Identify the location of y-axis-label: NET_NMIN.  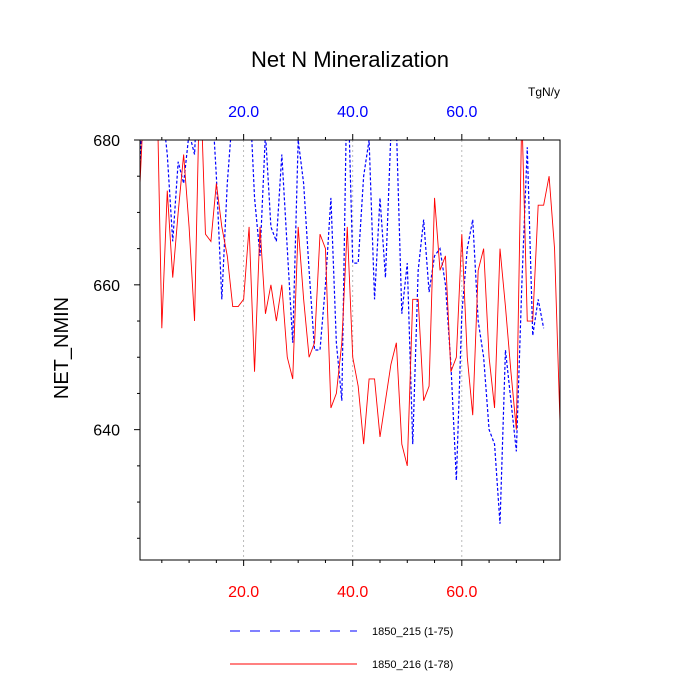
(62, 348).